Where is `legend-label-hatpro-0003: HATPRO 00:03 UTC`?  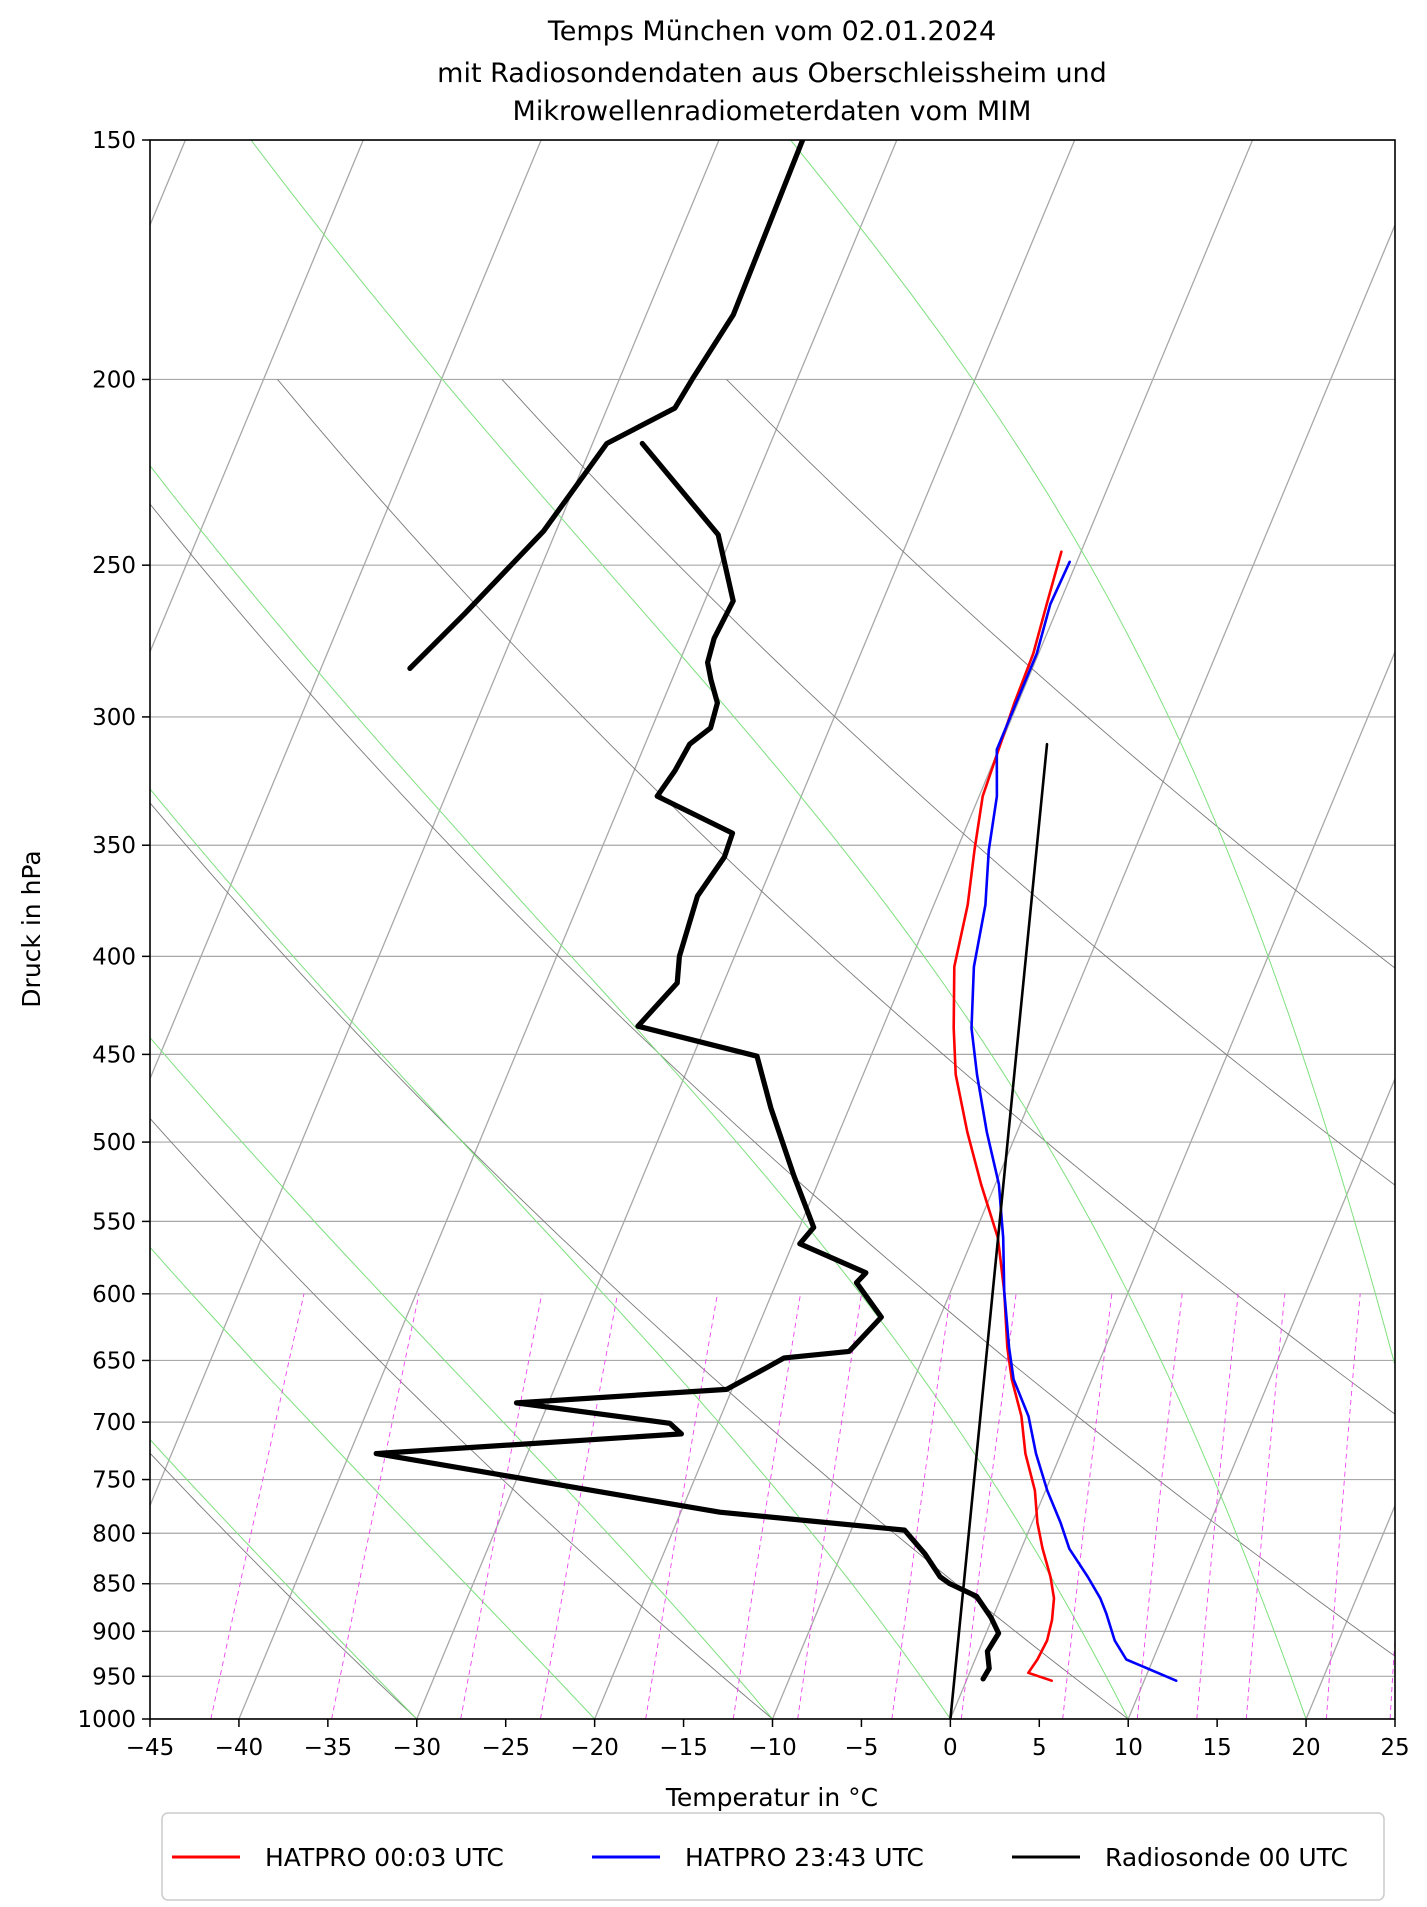 legend-label-hatpro-0003: HATPRO 00:03 UTC is located at coordinates (384, 1857).